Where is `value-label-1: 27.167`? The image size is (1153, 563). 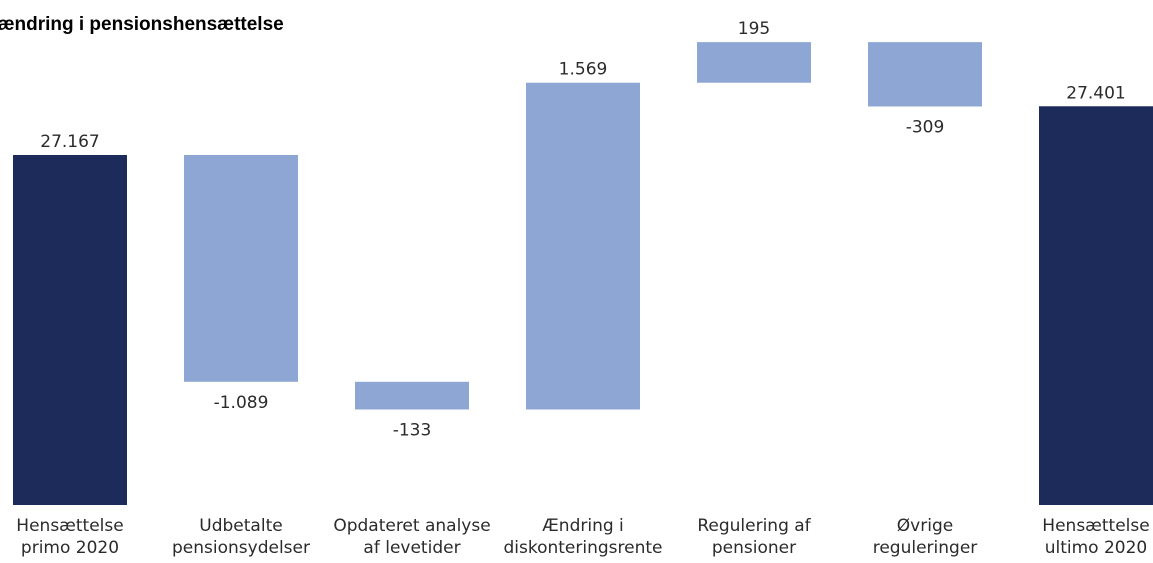 value-label-1: 27.167 is located at coordinates (69, 142).